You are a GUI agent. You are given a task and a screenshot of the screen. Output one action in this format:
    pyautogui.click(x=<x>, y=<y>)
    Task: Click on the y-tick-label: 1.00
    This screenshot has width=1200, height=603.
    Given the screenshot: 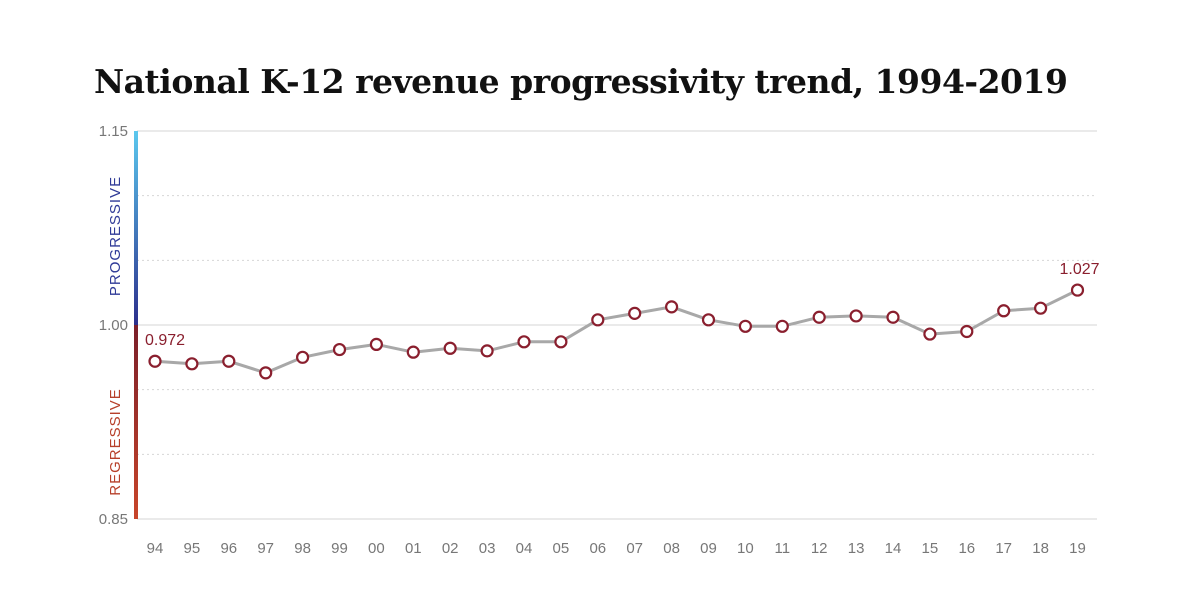 What is the action you would take?
    pyautogui.click(x=113, y=325)
    